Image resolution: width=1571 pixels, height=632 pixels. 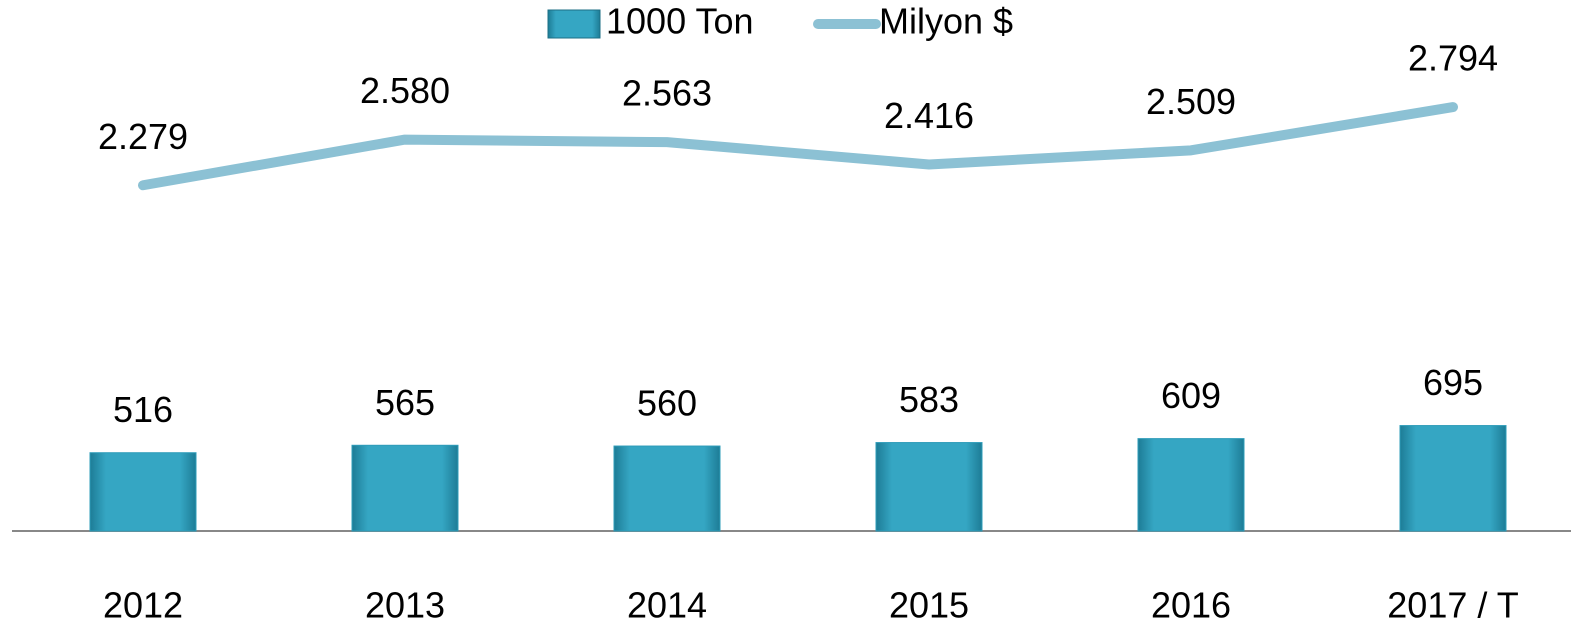 I want to click on data-label: 2.580, so click(x=405, y=90).